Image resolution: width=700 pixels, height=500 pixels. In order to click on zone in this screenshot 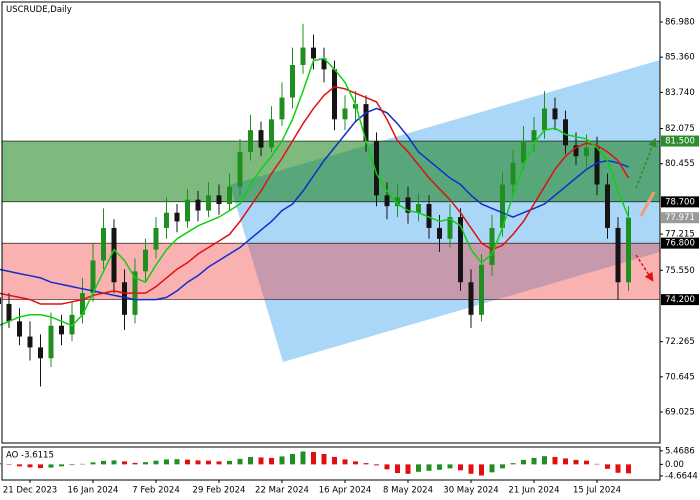, I will do `click(331, 171)`.